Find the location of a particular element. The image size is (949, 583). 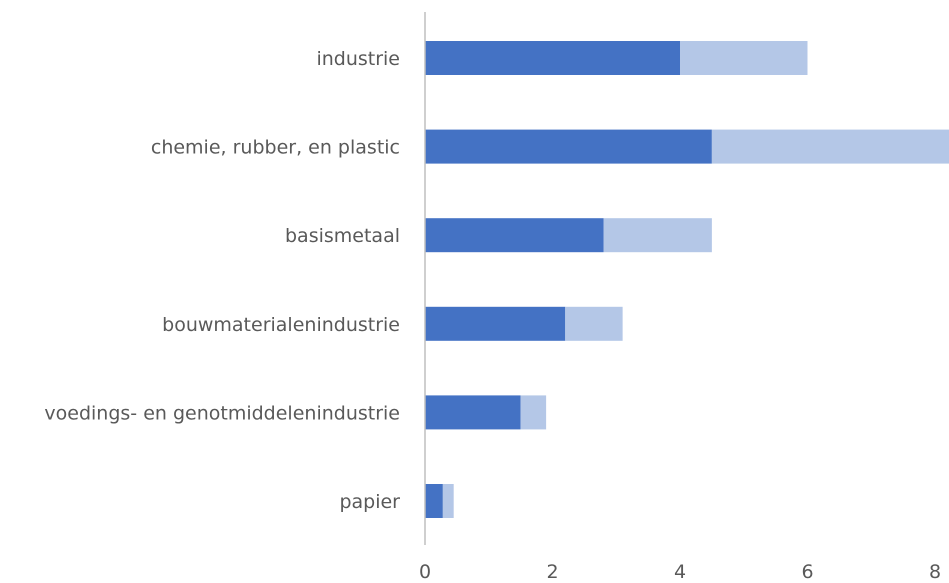

category-label: voedings- en genotmiddelenindustrie is located at coordinates (222, 413).